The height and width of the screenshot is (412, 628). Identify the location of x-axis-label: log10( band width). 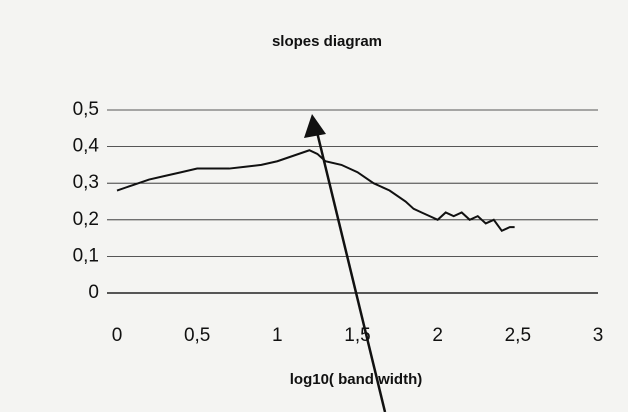
(356, 379).